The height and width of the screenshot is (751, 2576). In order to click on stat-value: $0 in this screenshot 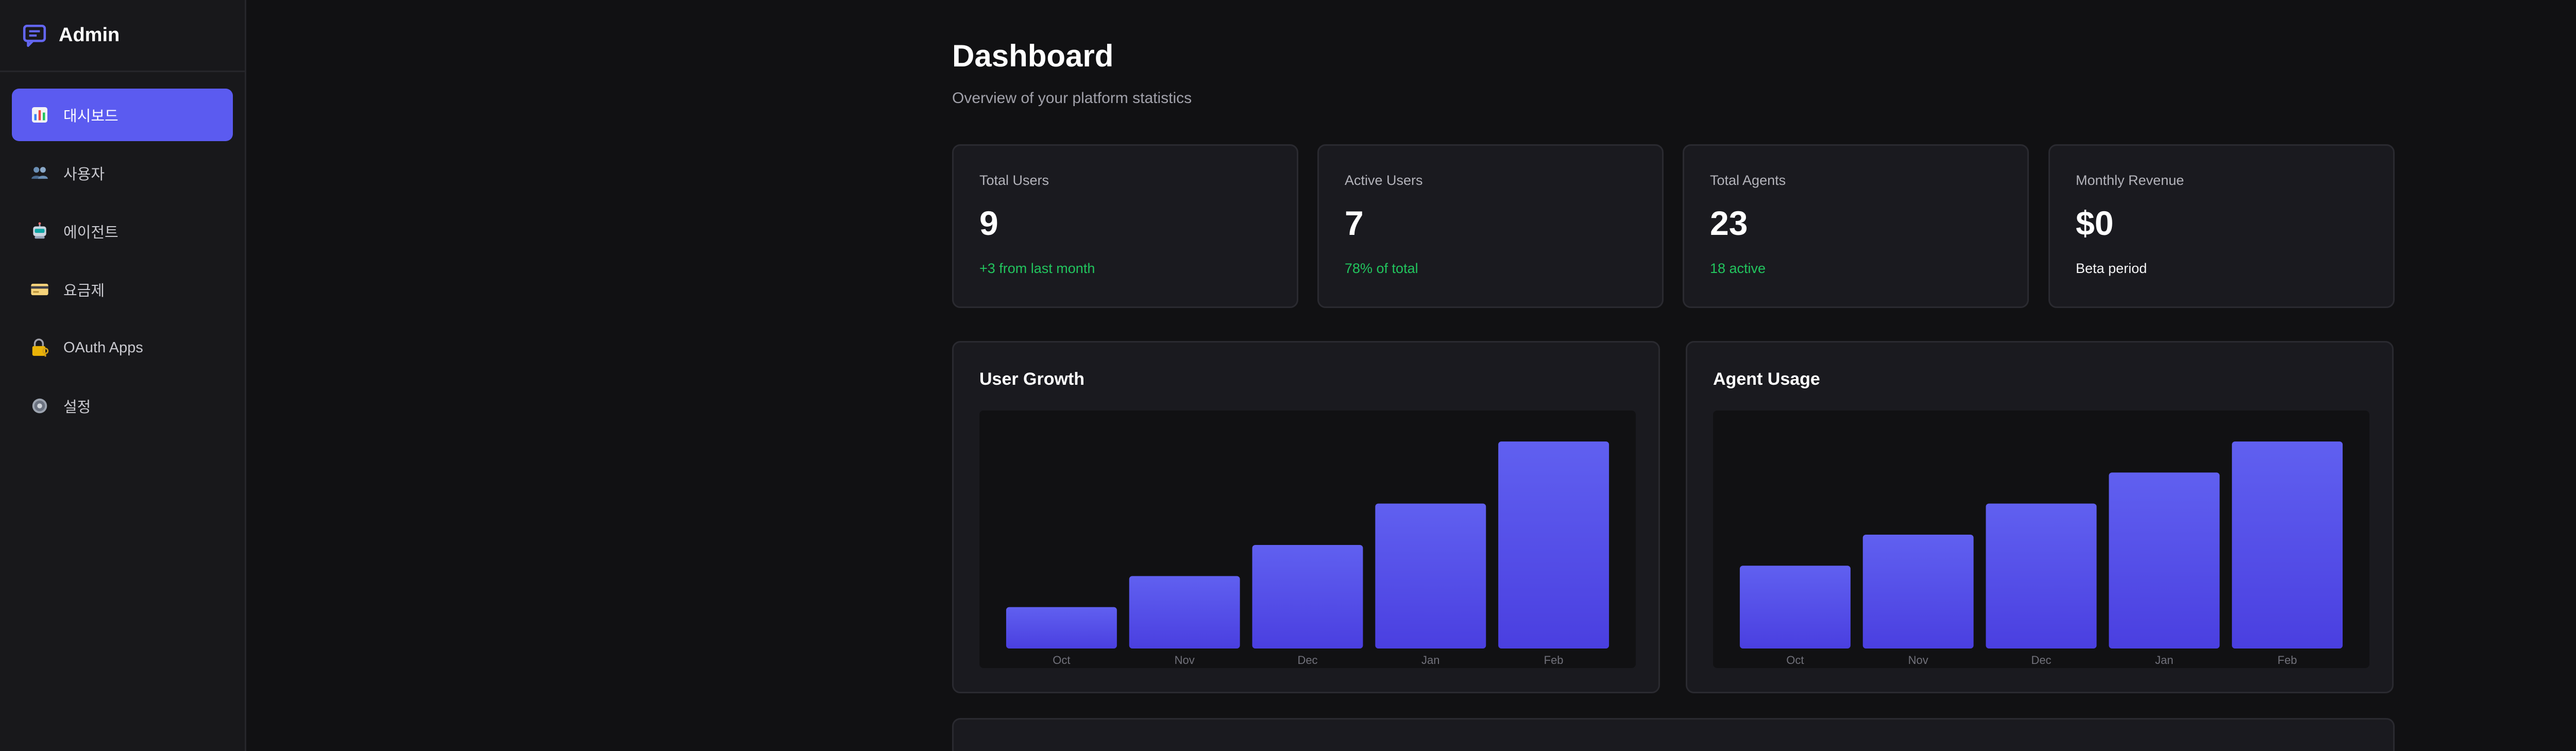, I will do `click(2095, 223)`.